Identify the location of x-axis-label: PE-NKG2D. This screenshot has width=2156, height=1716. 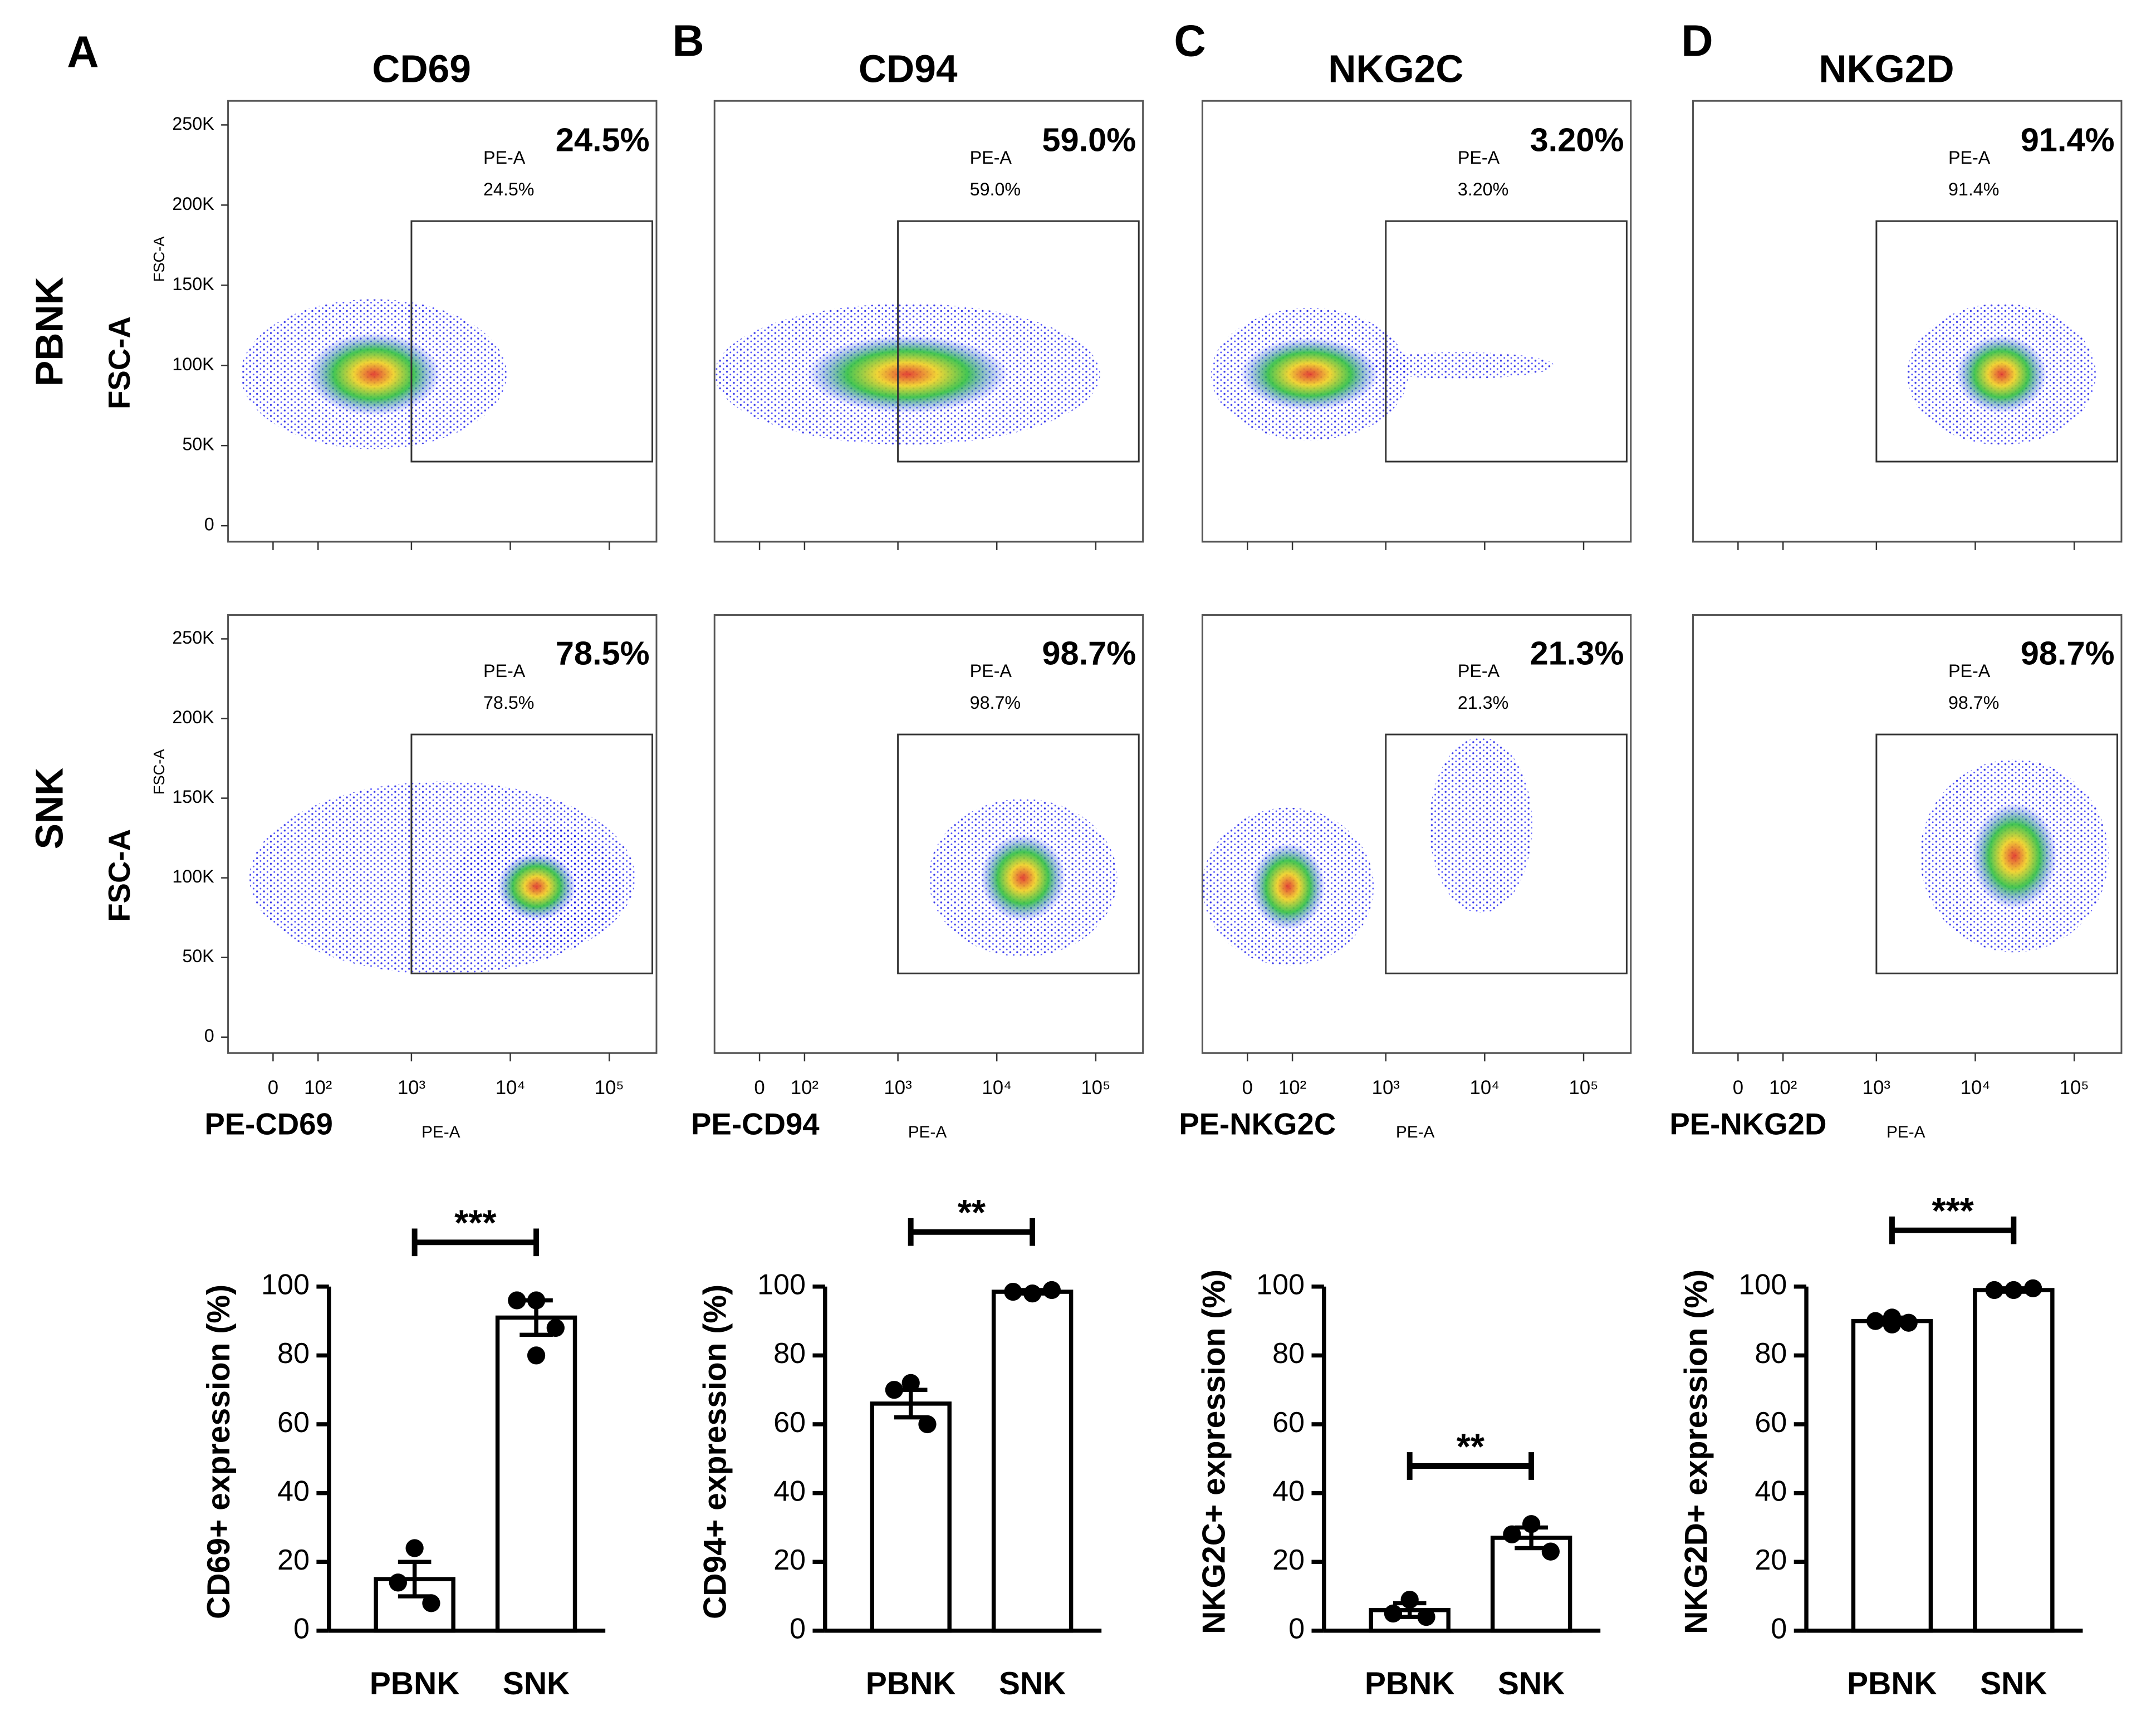
(1747, 1124).